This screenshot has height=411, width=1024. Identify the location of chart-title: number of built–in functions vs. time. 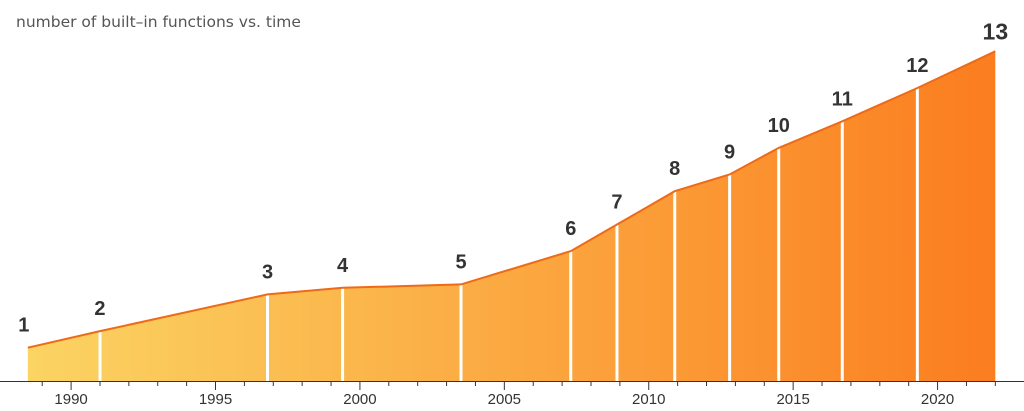
(158, 22).